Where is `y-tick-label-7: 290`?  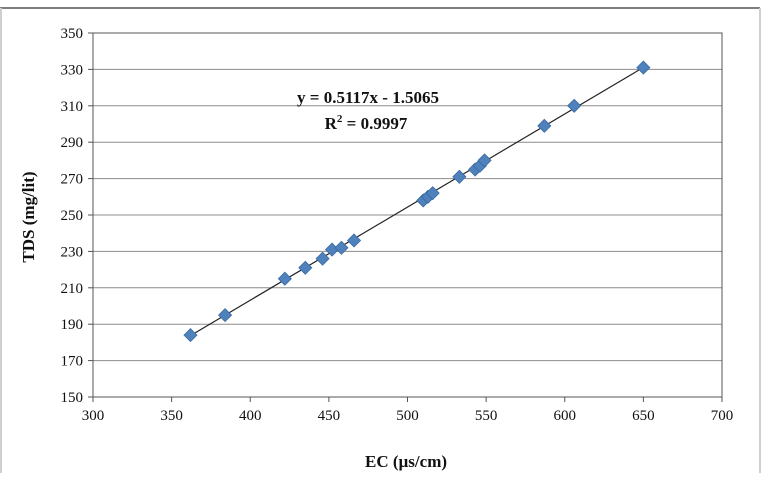 y-tick-label-7: 290 is located at coordinates (72, 143).